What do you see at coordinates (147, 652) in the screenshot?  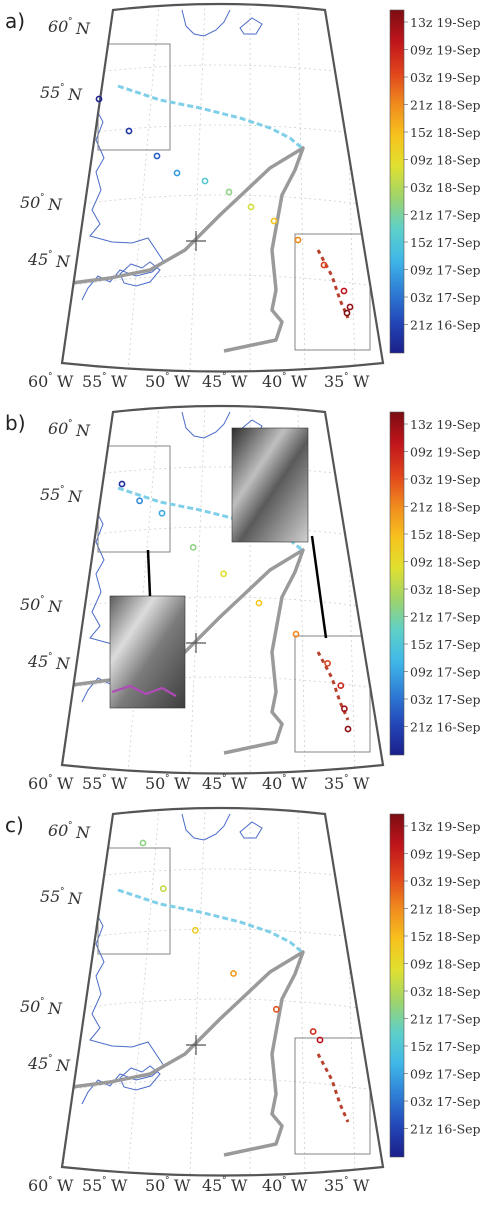 I see `satellite-inset-south` at bounding box center [147, 652].